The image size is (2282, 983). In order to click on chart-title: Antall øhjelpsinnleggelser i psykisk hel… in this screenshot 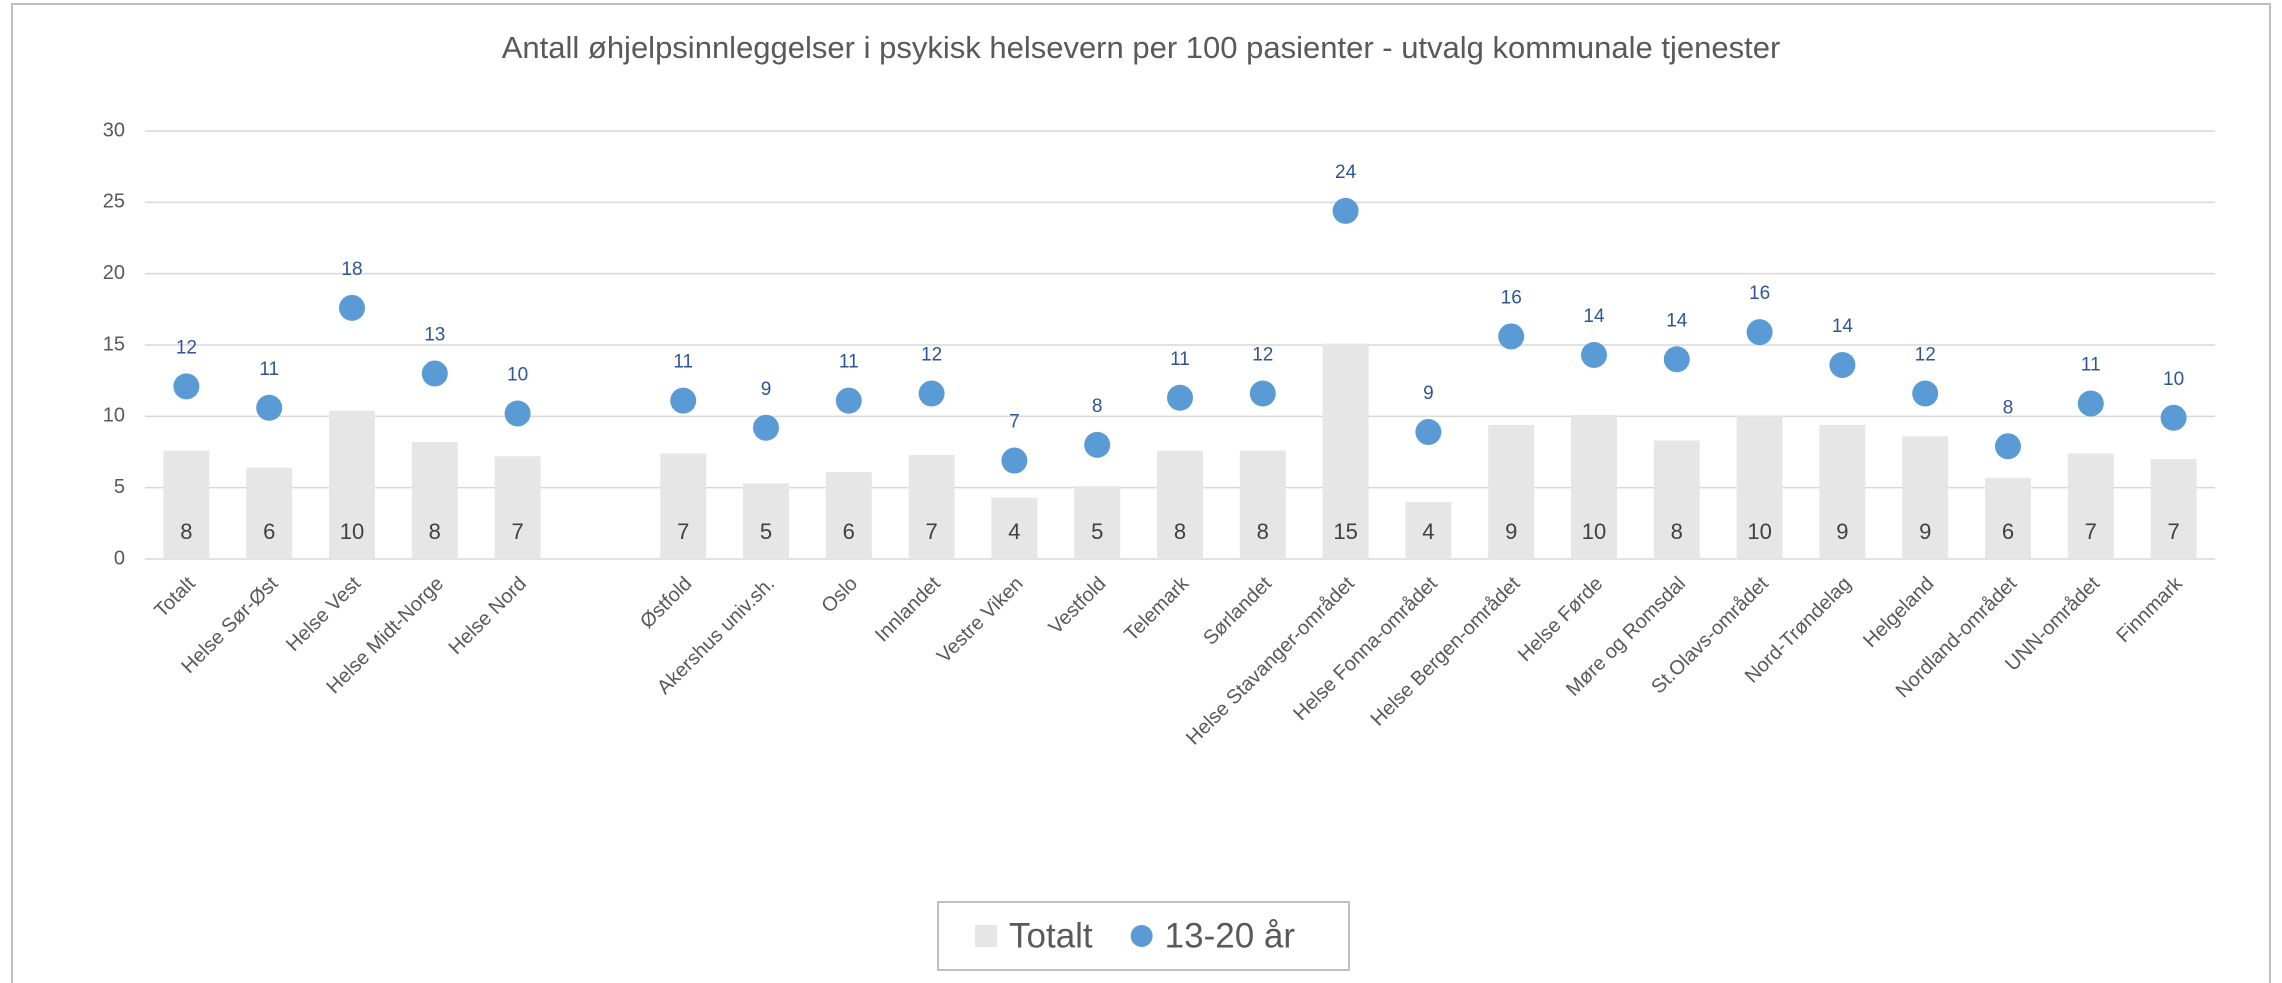, I will do `click(1141, 47)`.